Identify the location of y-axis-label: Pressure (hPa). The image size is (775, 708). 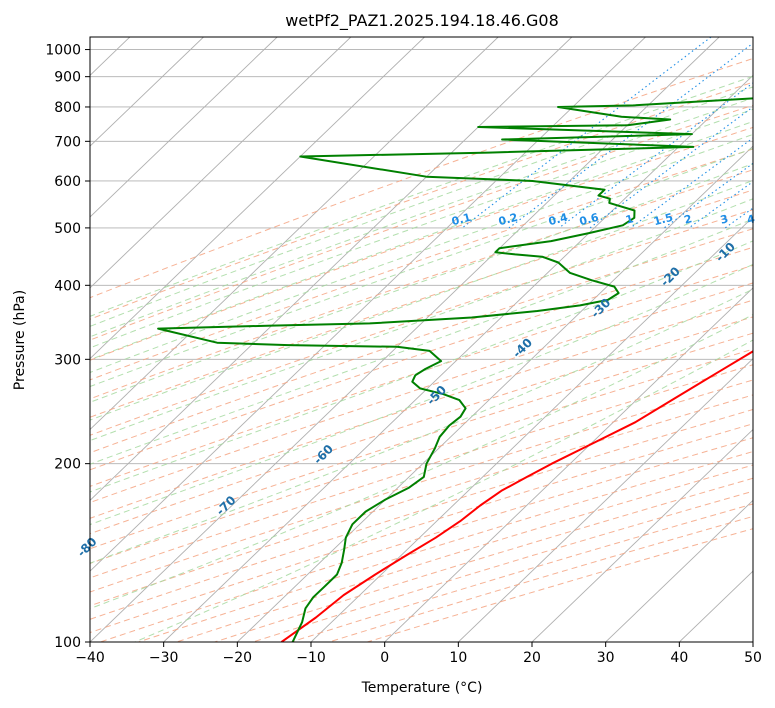
(20, 340).